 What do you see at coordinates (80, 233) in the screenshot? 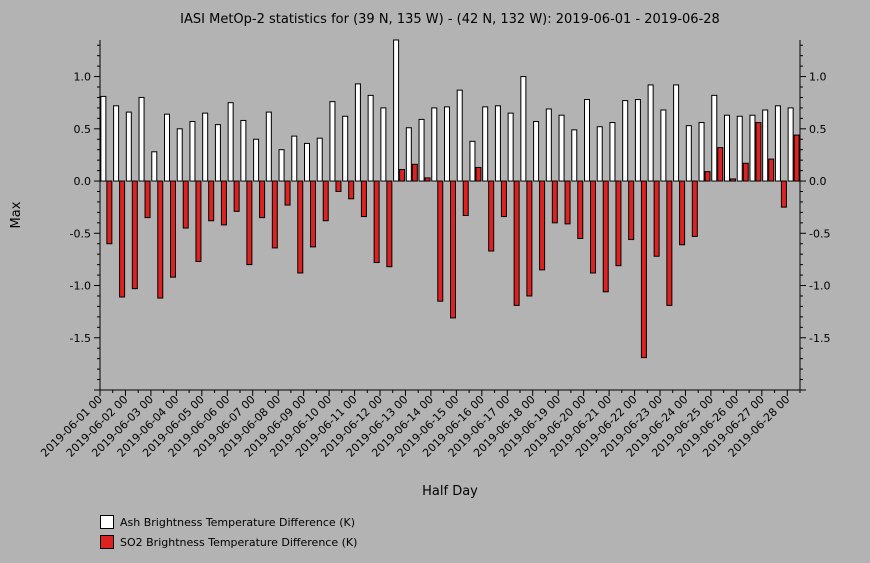
I see `y-tick-label-left: -0.5` at bounding box center [80, 233].